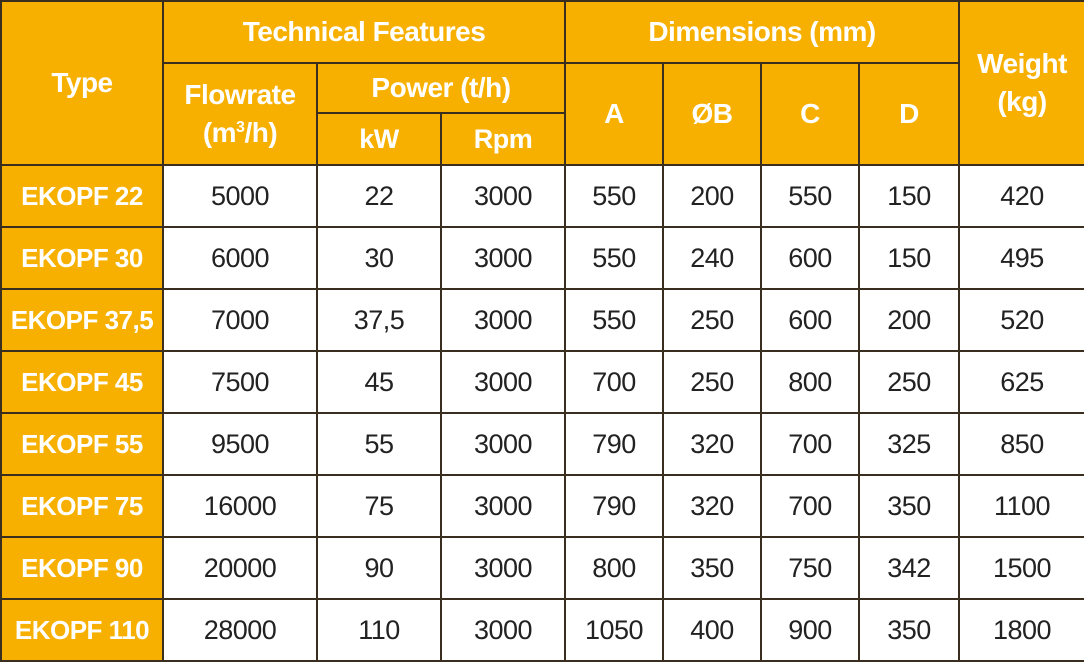 The height and width of the screenshot is (662, 1084). What do you see at coordinates (82, 444) in the screenshot?
I see `type-cell: EKOPF 55` at bounding box center [82, 444].